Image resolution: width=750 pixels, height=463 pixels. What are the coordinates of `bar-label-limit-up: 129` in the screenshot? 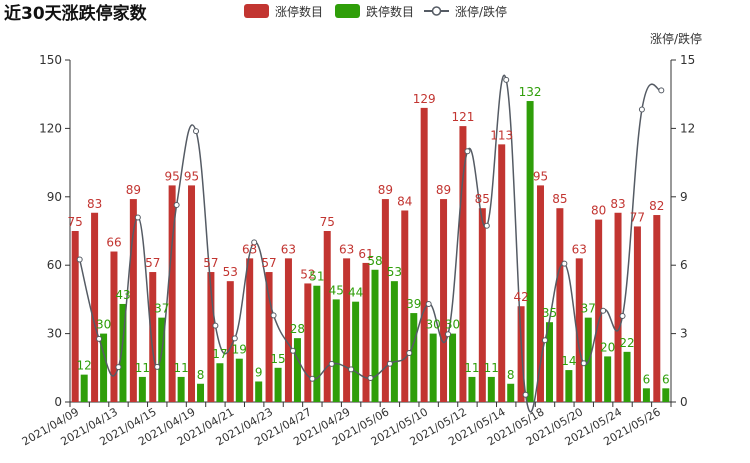 It's located at (424, 99).